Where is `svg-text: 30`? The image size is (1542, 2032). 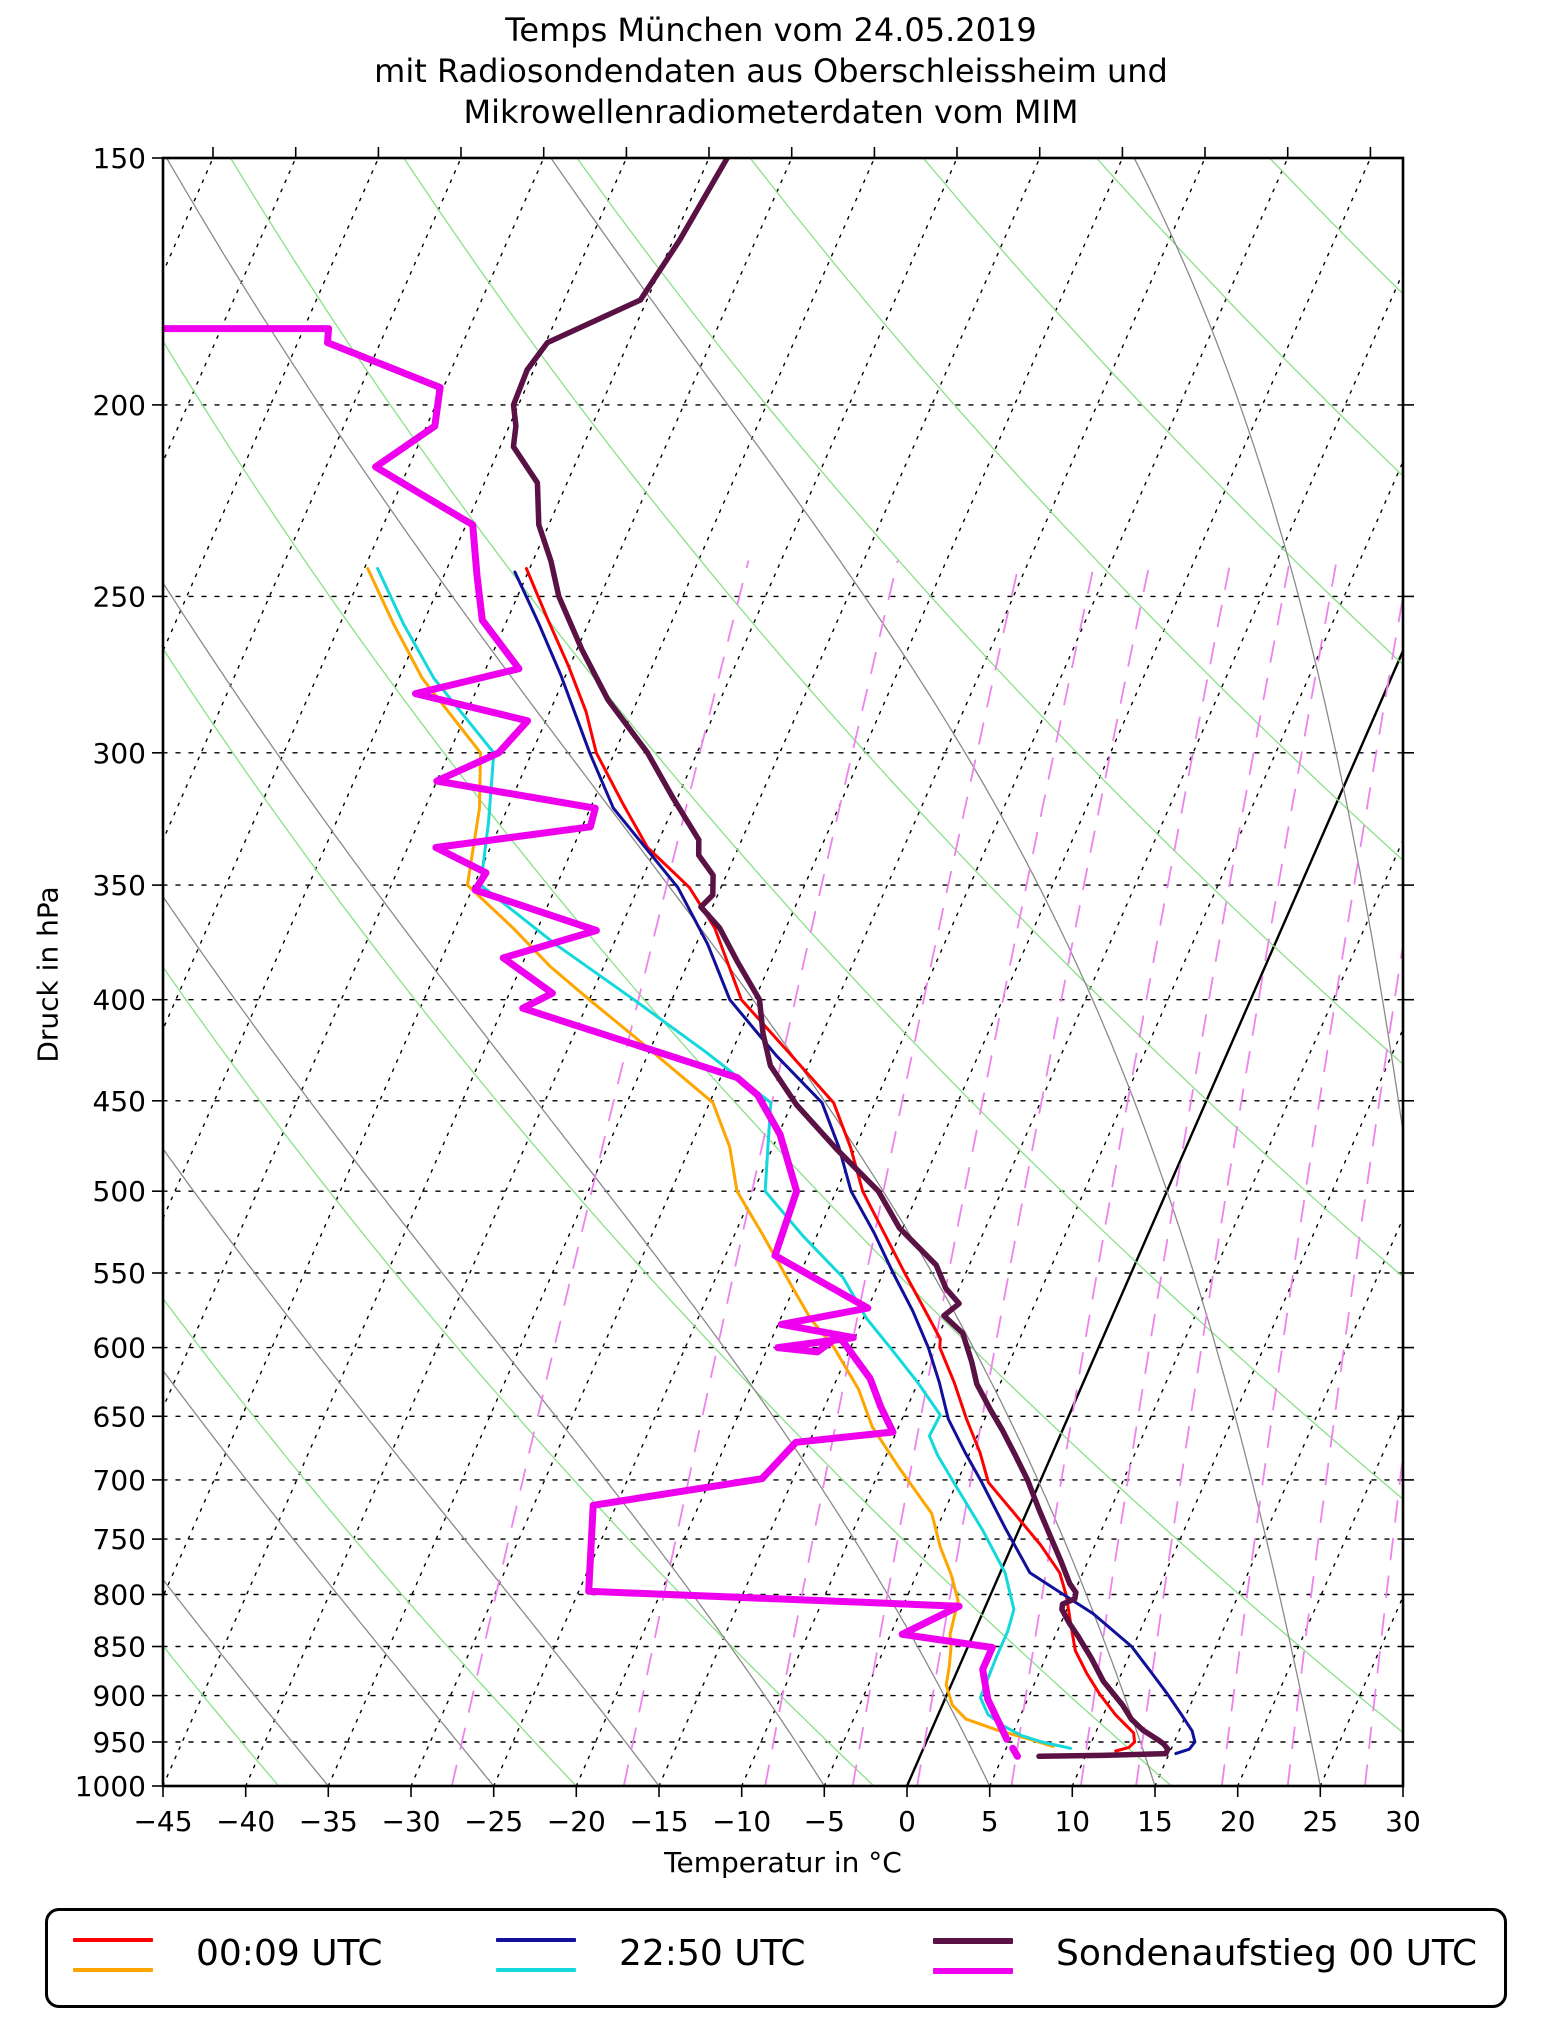 svg-text: 30 is located at coordinates (1403, 1821).